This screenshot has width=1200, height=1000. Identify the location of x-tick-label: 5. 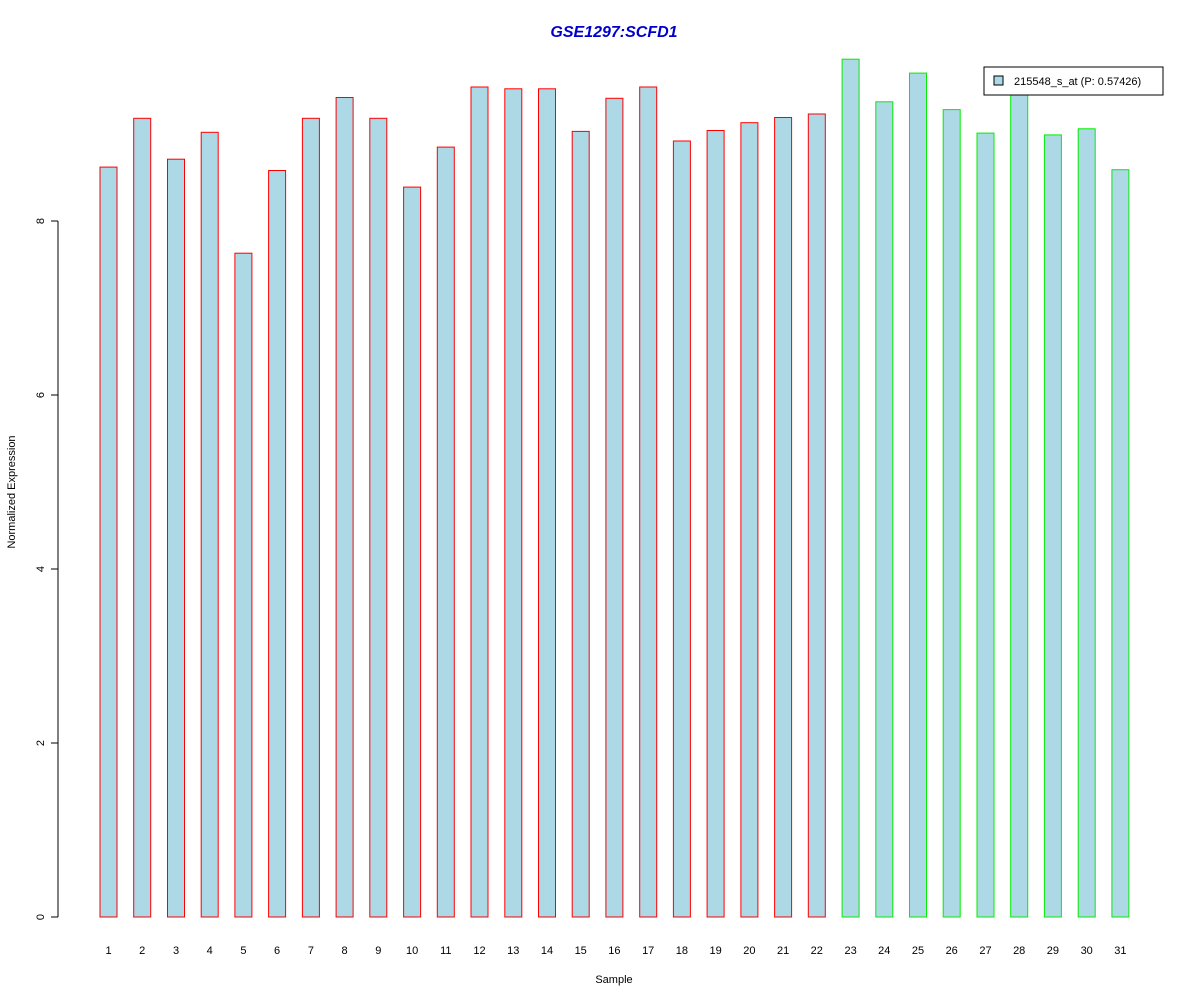
(243, 951).